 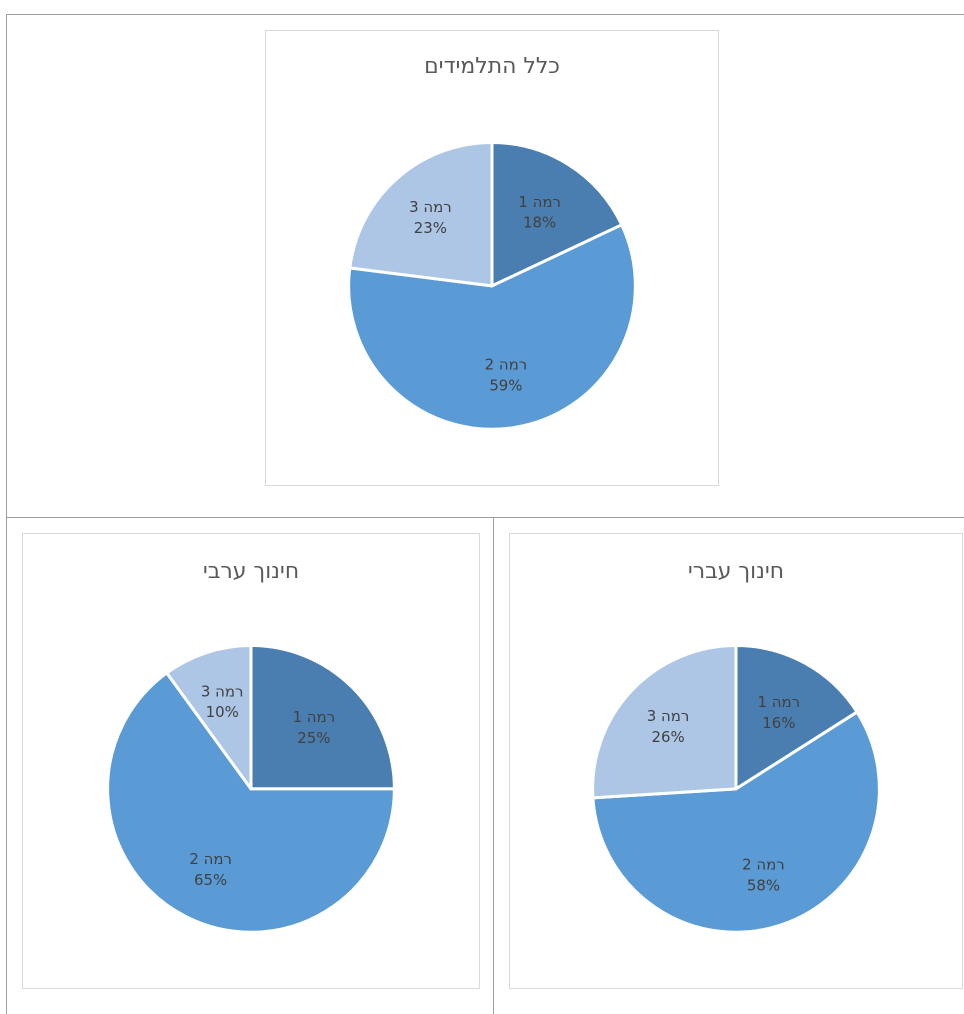 What do you see at coordinates (493, 765) in the screenshot?
I see `table-column-divider` at bounding box center [493, 765].